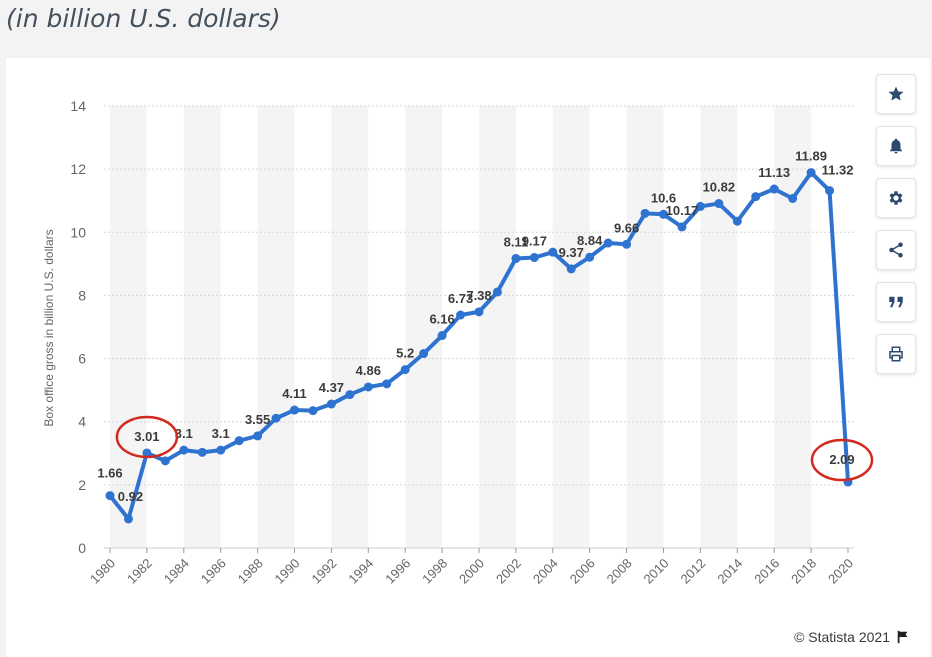 This screenshot has width=932, height=657. Describe the element at coordinates (78, 232) in the screenshot. I see `y-tick-label: 10` at that location.